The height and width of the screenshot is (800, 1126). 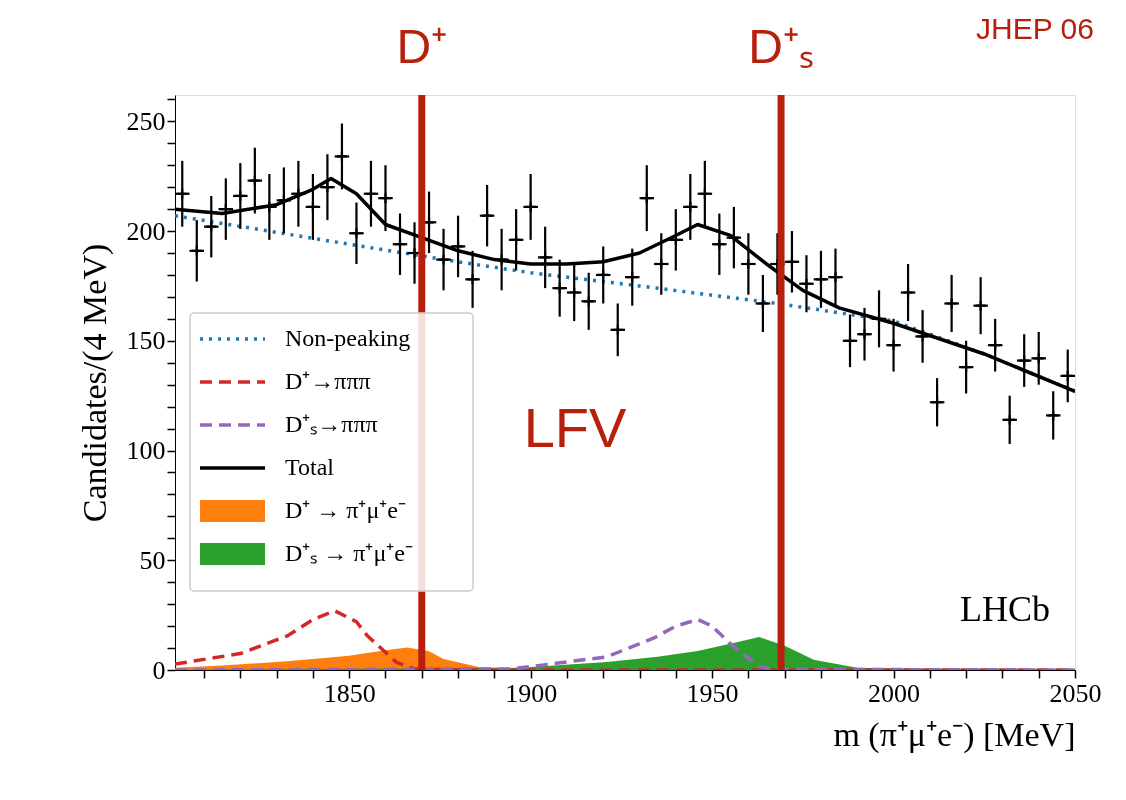 I want to click on ref-line-label: D⁺ₛ, so click(x=781, y=46).